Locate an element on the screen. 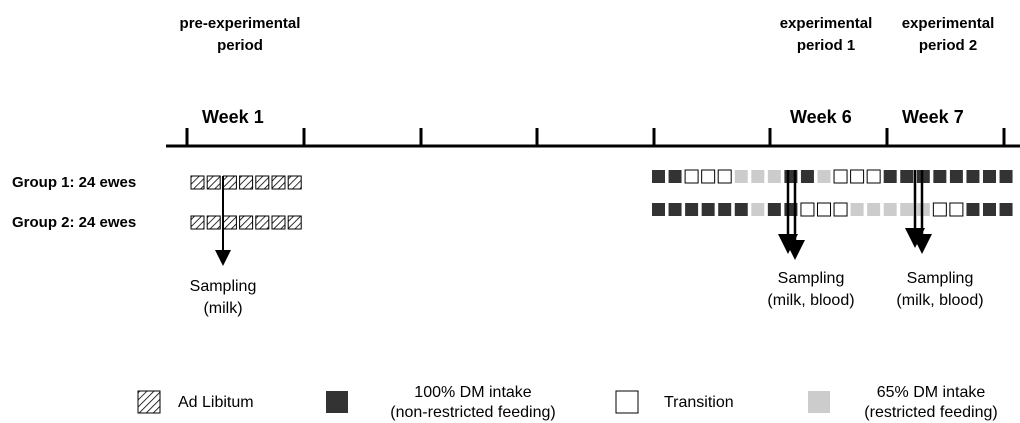 The height and width of the screenshot is (423, 1020). legend-line: (non-restricted feeding) is located at coordinates (473, 412).